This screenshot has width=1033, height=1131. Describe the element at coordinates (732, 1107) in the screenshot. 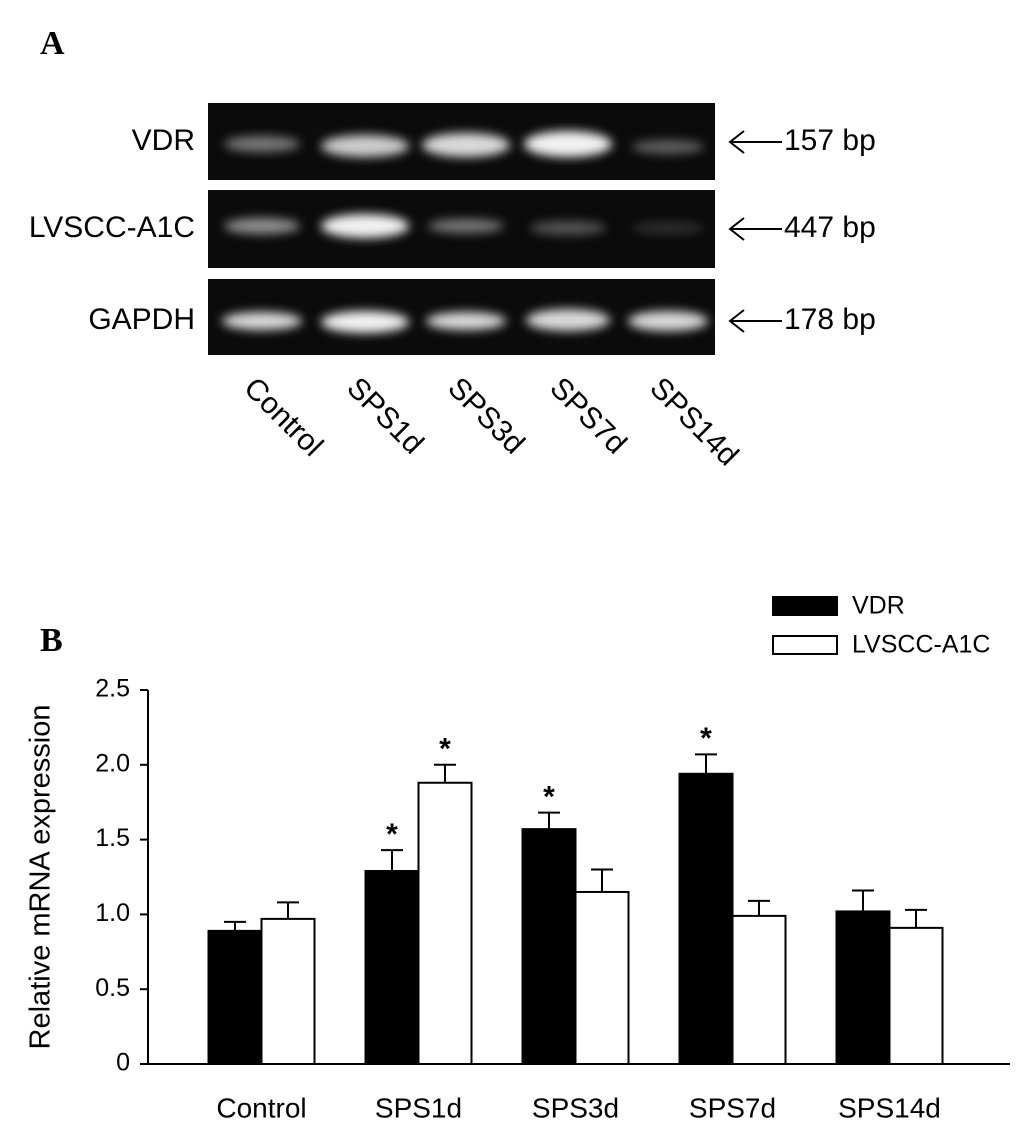

I see `x-tick-label: SPS7d` at that location.